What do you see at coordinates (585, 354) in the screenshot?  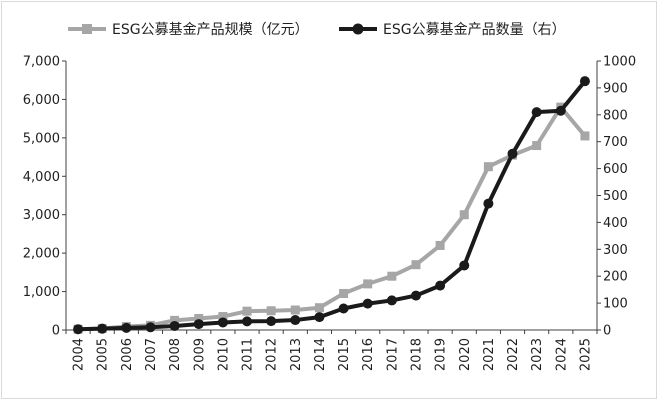 I see `x-tick-label: 2025` at bounding box center [585, 354].